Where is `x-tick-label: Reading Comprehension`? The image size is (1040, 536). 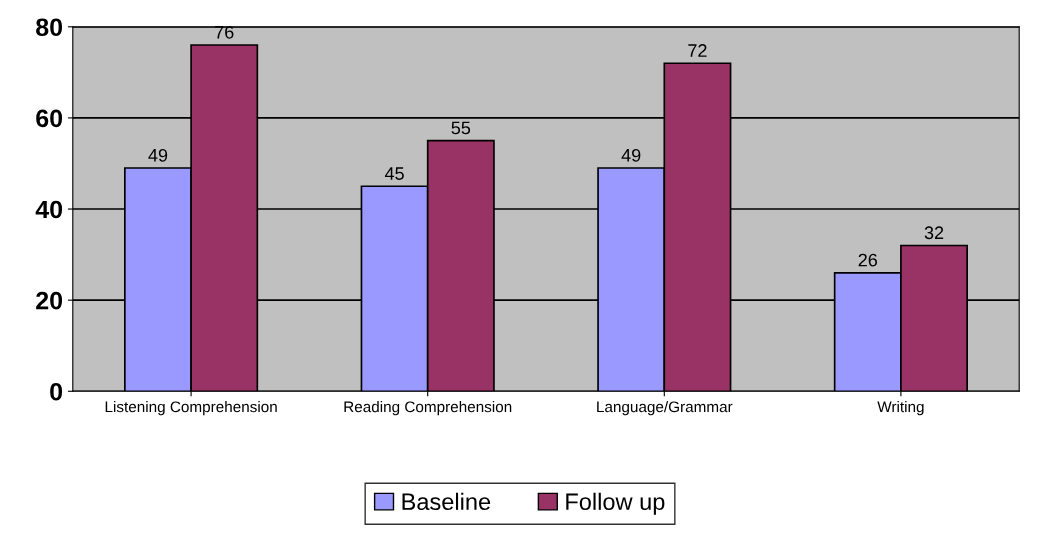
x-tick-label: Reading Comprehension is located at coordinates (428, 408).